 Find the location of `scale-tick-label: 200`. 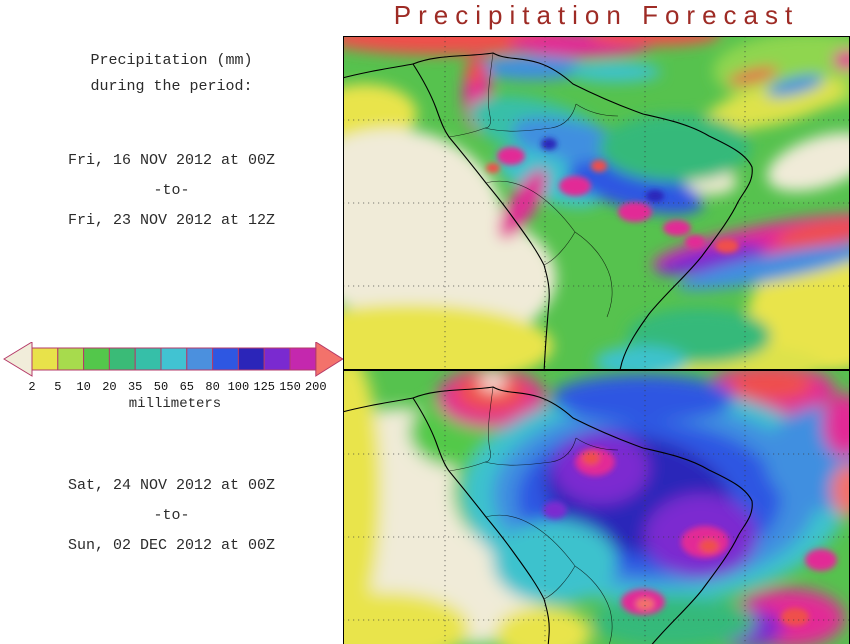

scale-tick-label: 200 is located at coordinates (316, 387).